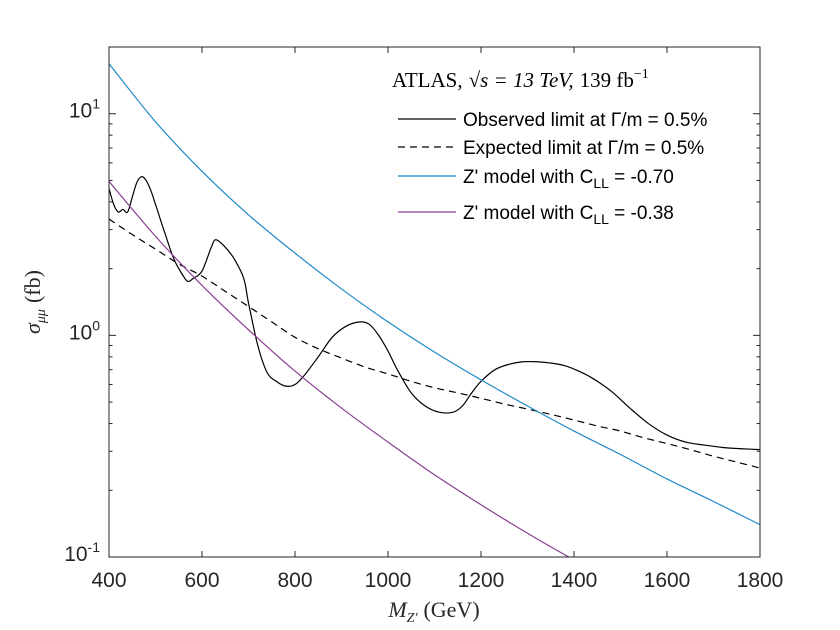 This screenshot has height=630, width=840. Describe the element at coordinates (585, 120) in the screenshot. I see `legend-label-observed: Observed limit at Γ/m = 0.5%` at that location.